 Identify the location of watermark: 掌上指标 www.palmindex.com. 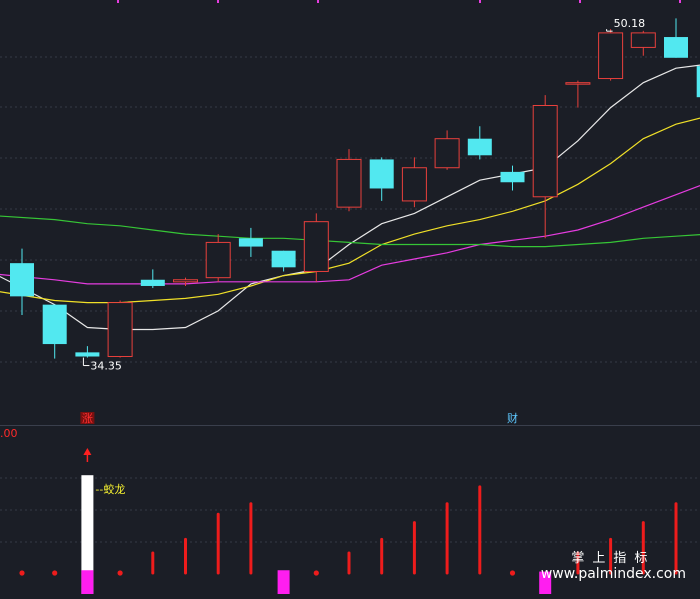
(613, 567).